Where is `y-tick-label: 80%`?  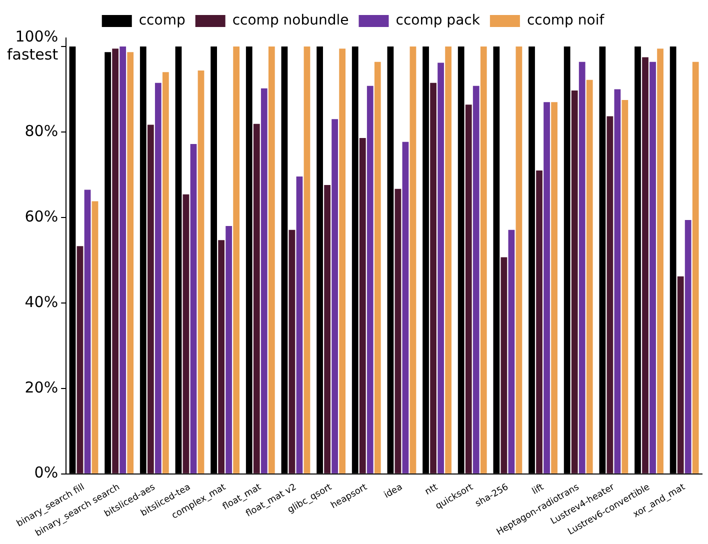
y-tick-label: 80% is located at coordinates (41, 131).